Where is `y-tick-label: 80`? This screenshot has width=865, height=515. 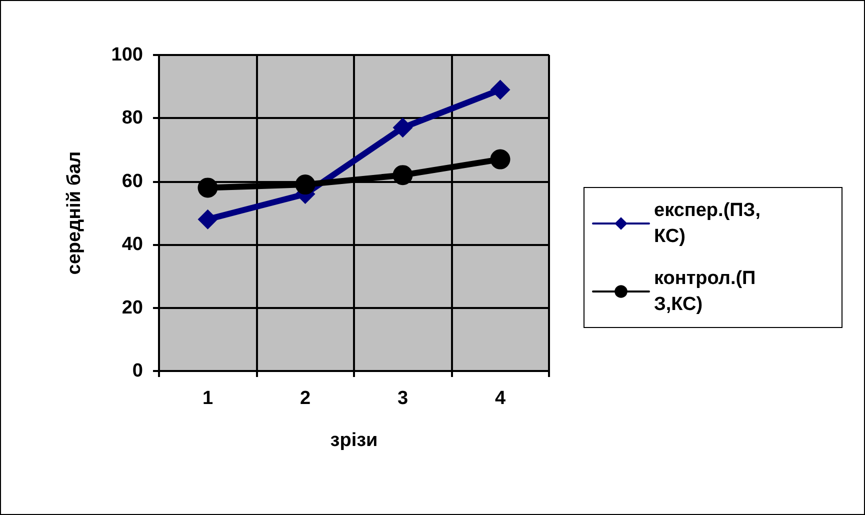
y-tick-label: 80 is located at coordinates (132, 118).